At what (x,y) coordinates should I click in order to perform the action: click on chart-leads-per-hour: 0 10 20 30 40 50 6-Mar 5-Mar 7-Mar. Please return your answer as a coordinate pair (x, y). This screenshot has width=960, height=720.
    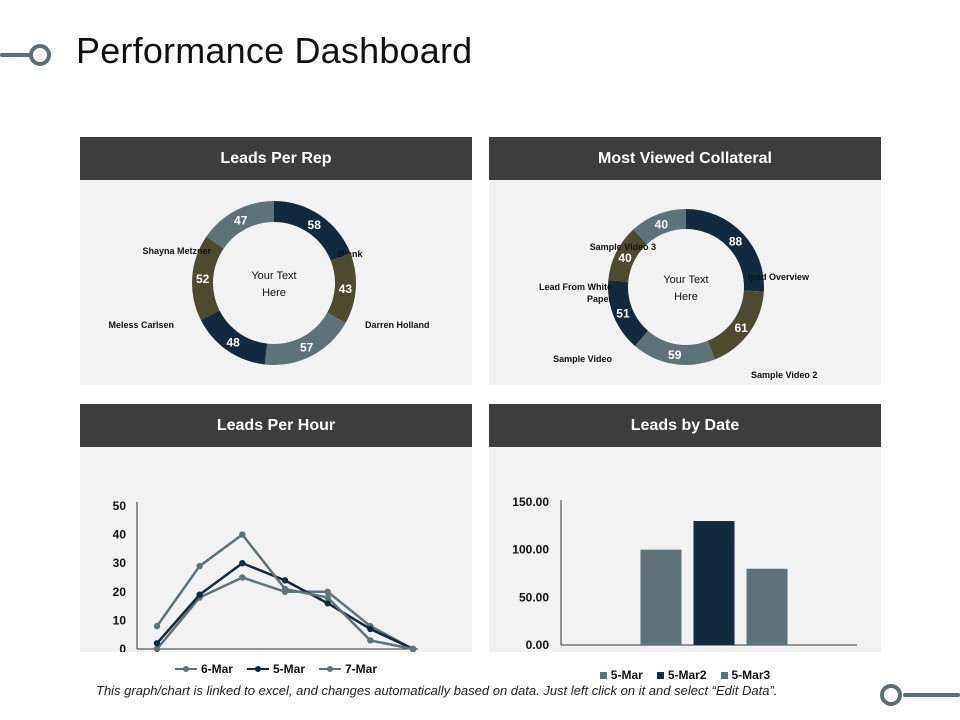
    Looking at the image, I should click on (276, 561).